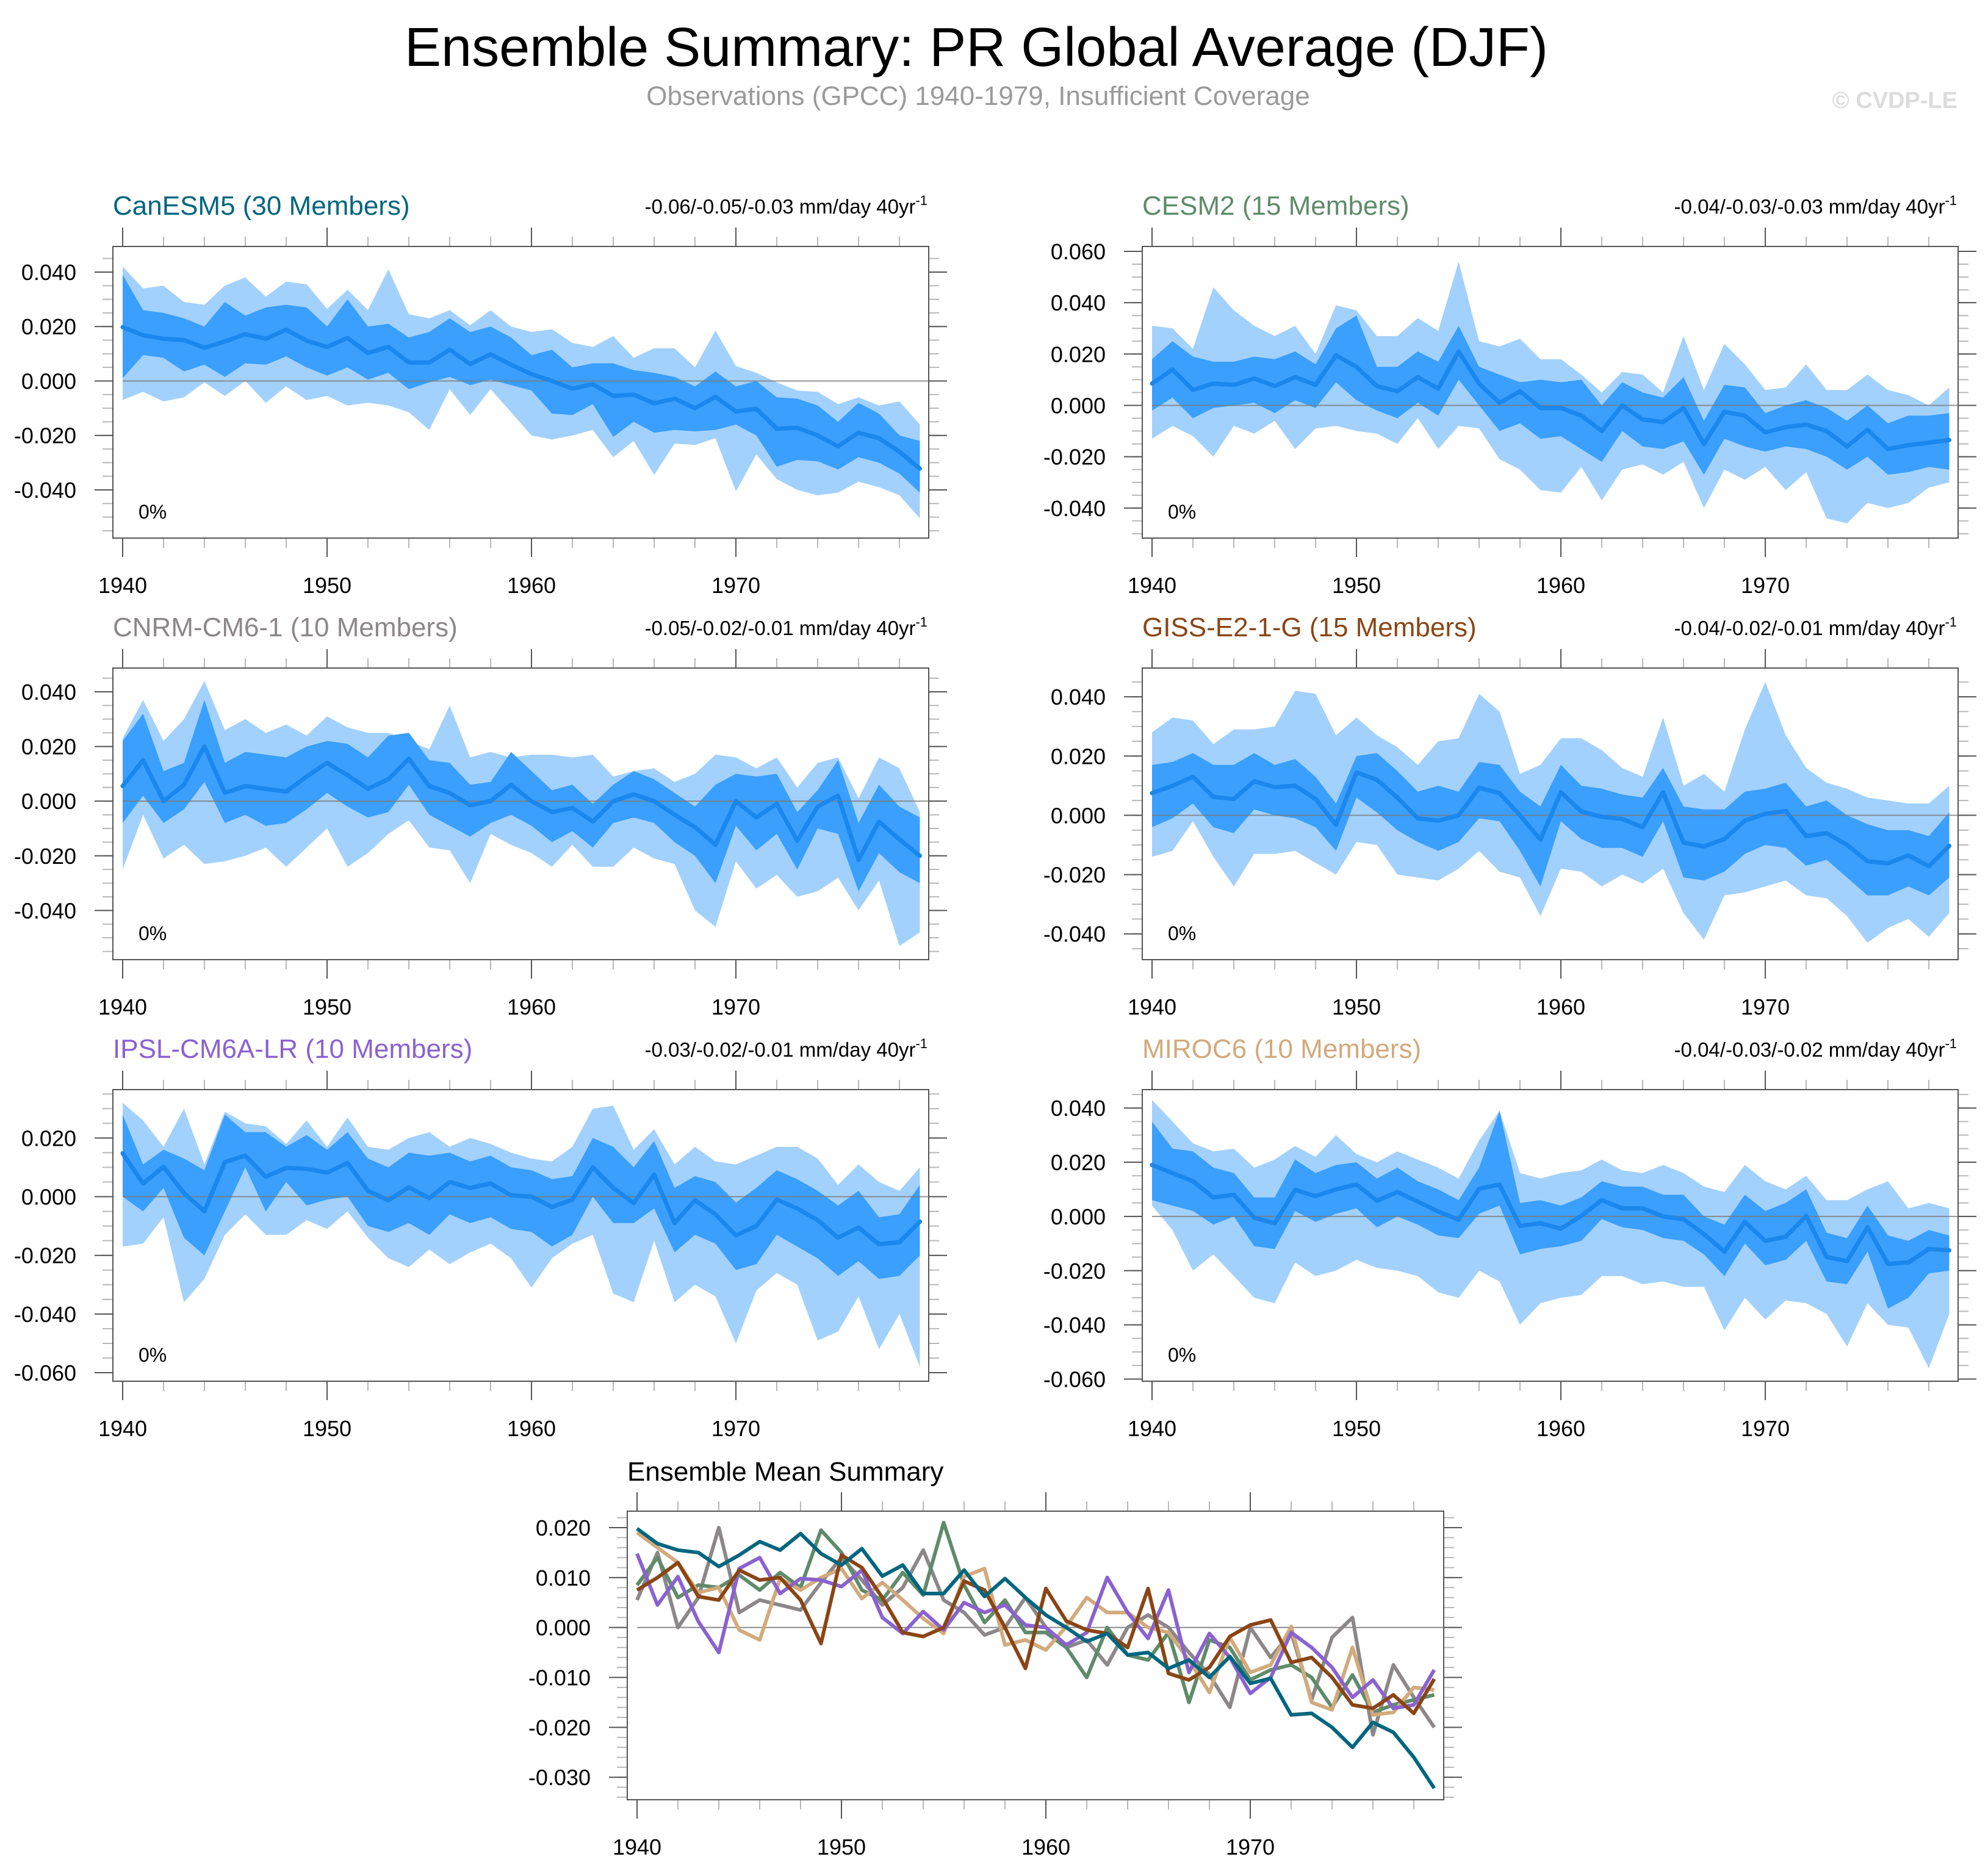  What do you see at coordinates (1894, 100) in the screenshot?
I see `copyright-label: © CVDP-LE` at bounding box center [1894, 100].